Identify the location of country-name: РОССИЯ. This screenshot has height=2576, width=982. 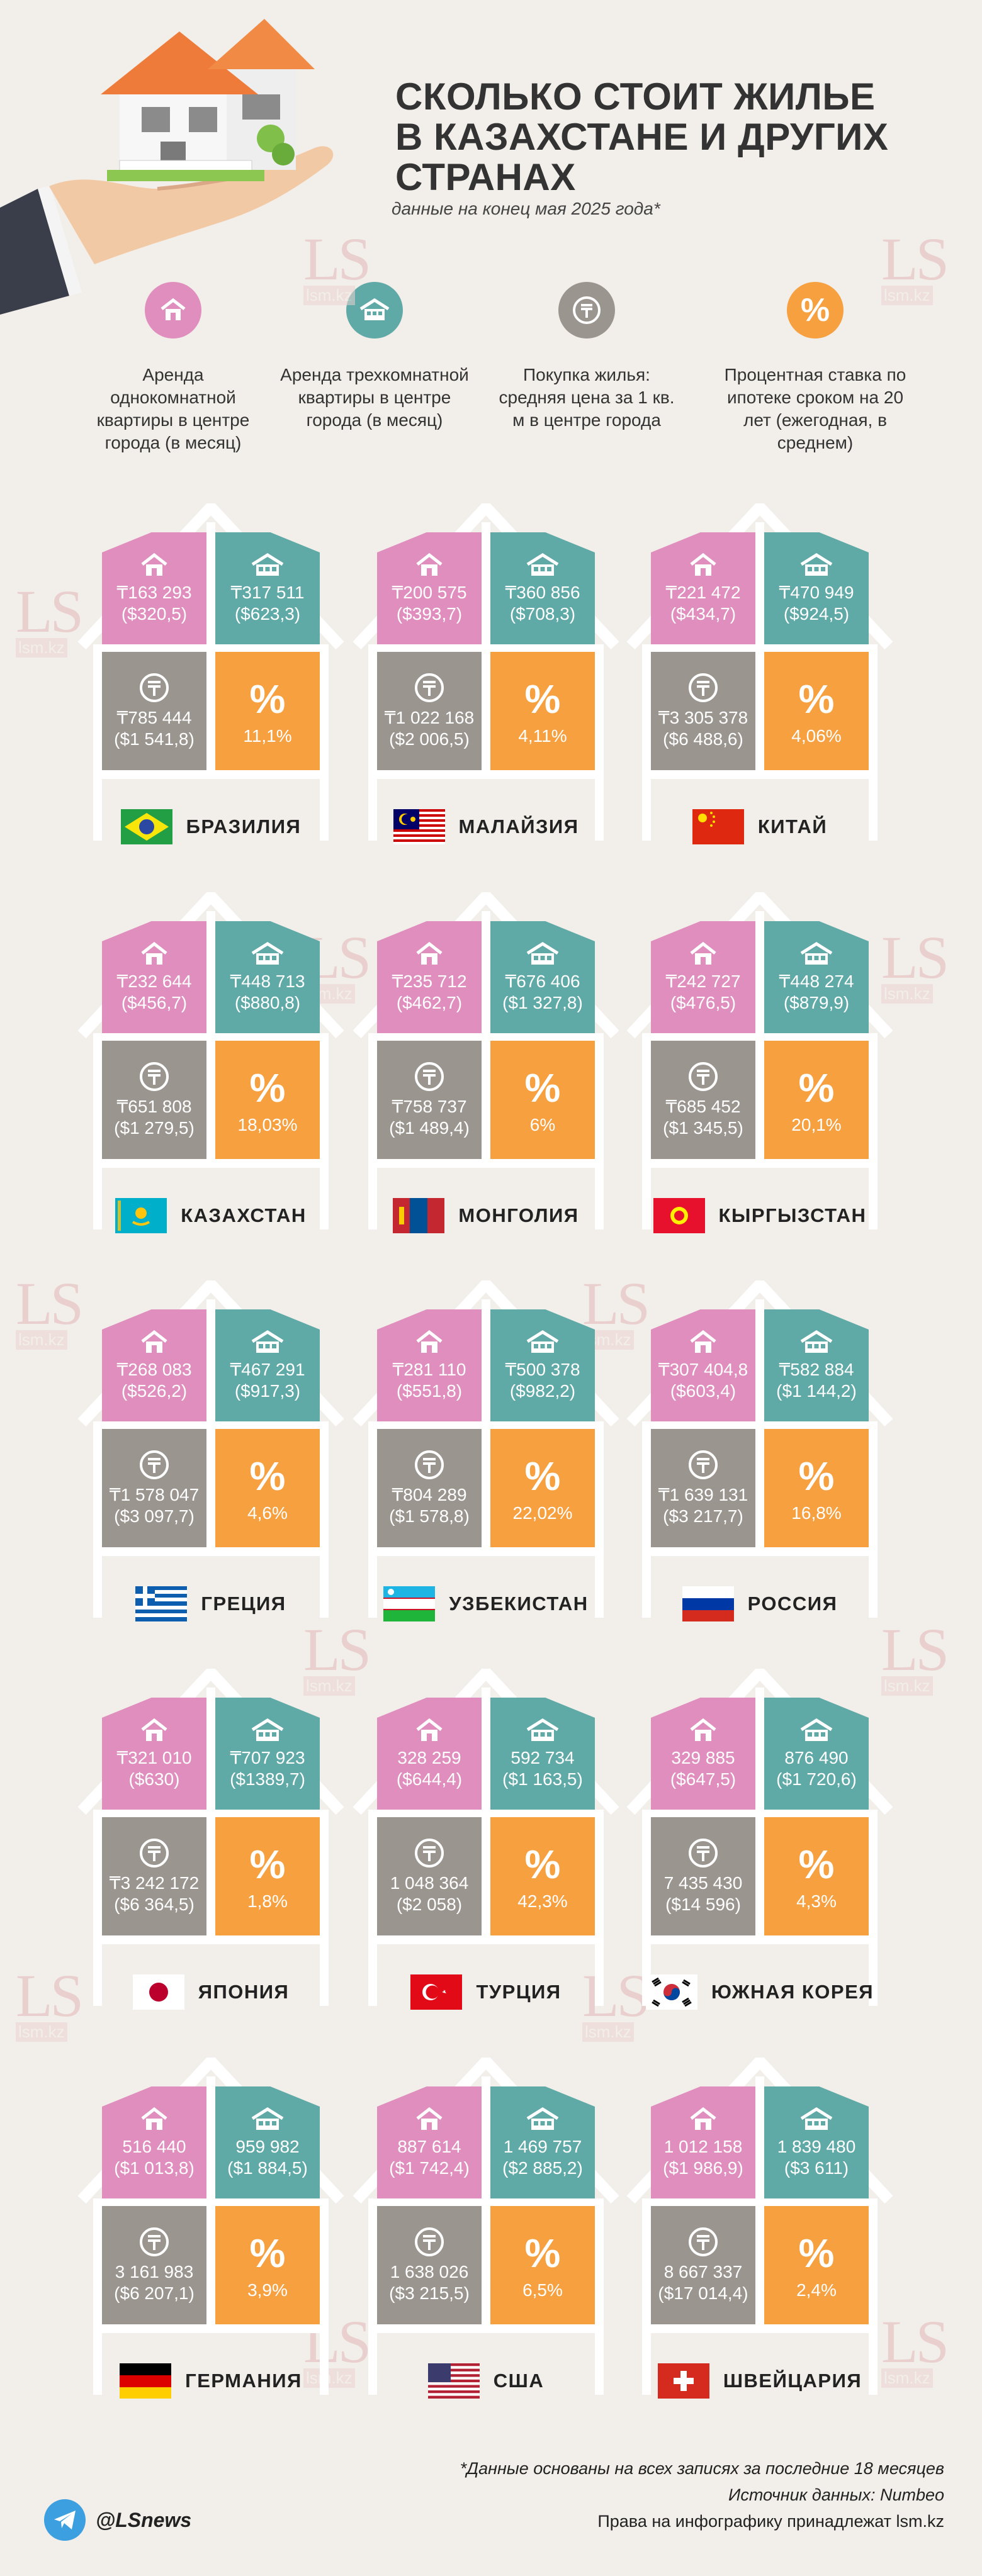
(792, 1604).